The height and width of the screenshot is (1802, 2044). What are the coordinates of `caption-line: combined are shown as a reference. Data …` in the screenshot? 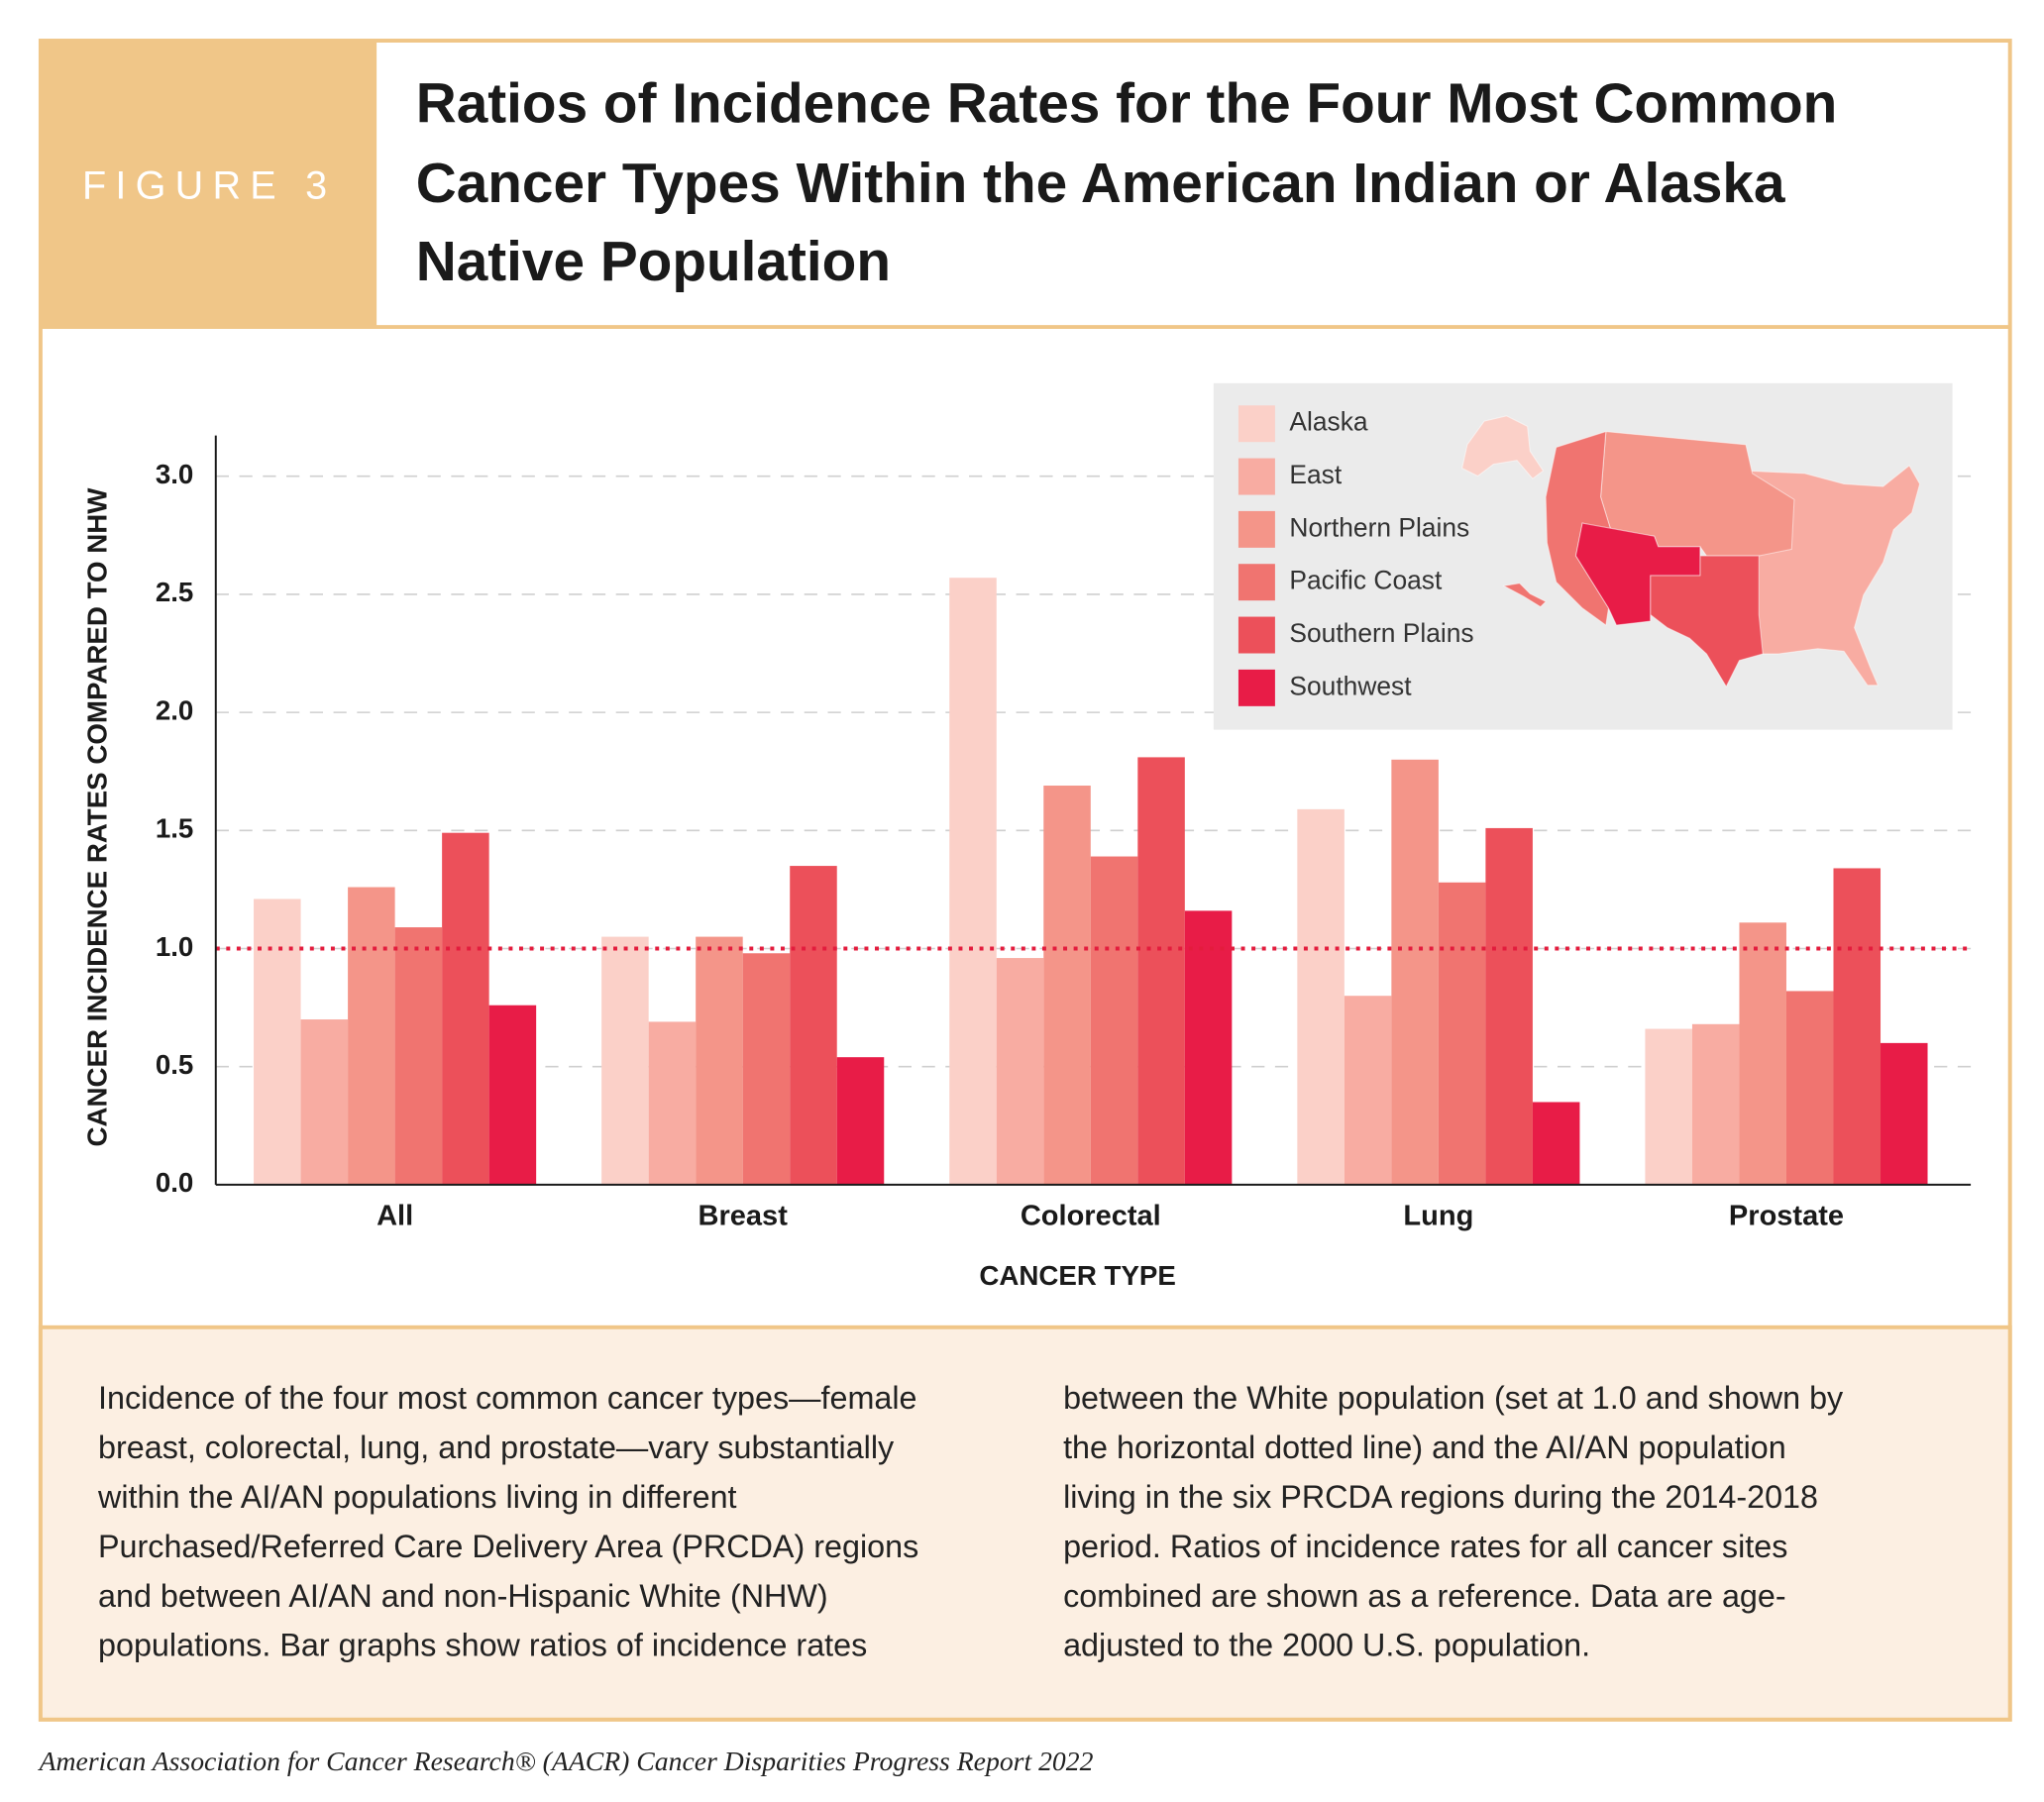 It's located at (1424, 1596).